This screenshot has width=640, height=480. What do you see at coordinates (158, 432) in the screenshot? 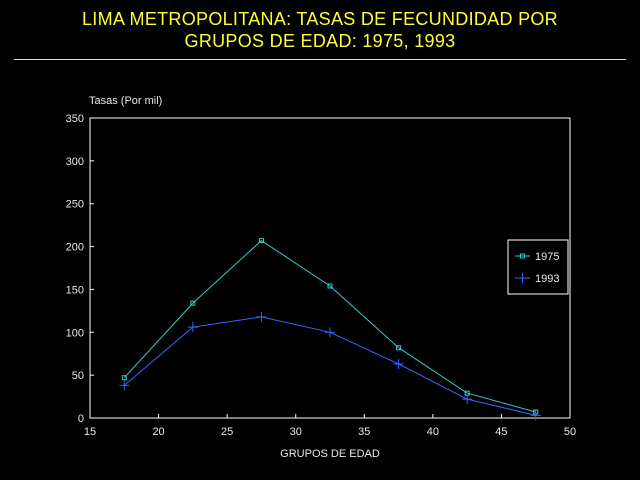
I see `x-tick-label: 20` at bounding box center [158, 432].